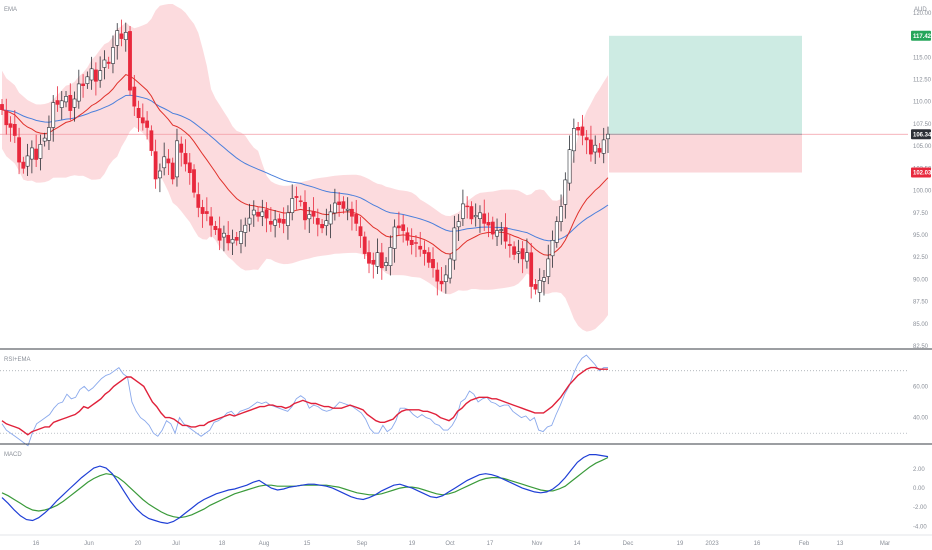 Image resolution: width=932 pixels, height=550 pixels. What do you see at coordinates (705, 85) in the screenshot?
I see `take-profit-zone` at bounding box center [705, 85].